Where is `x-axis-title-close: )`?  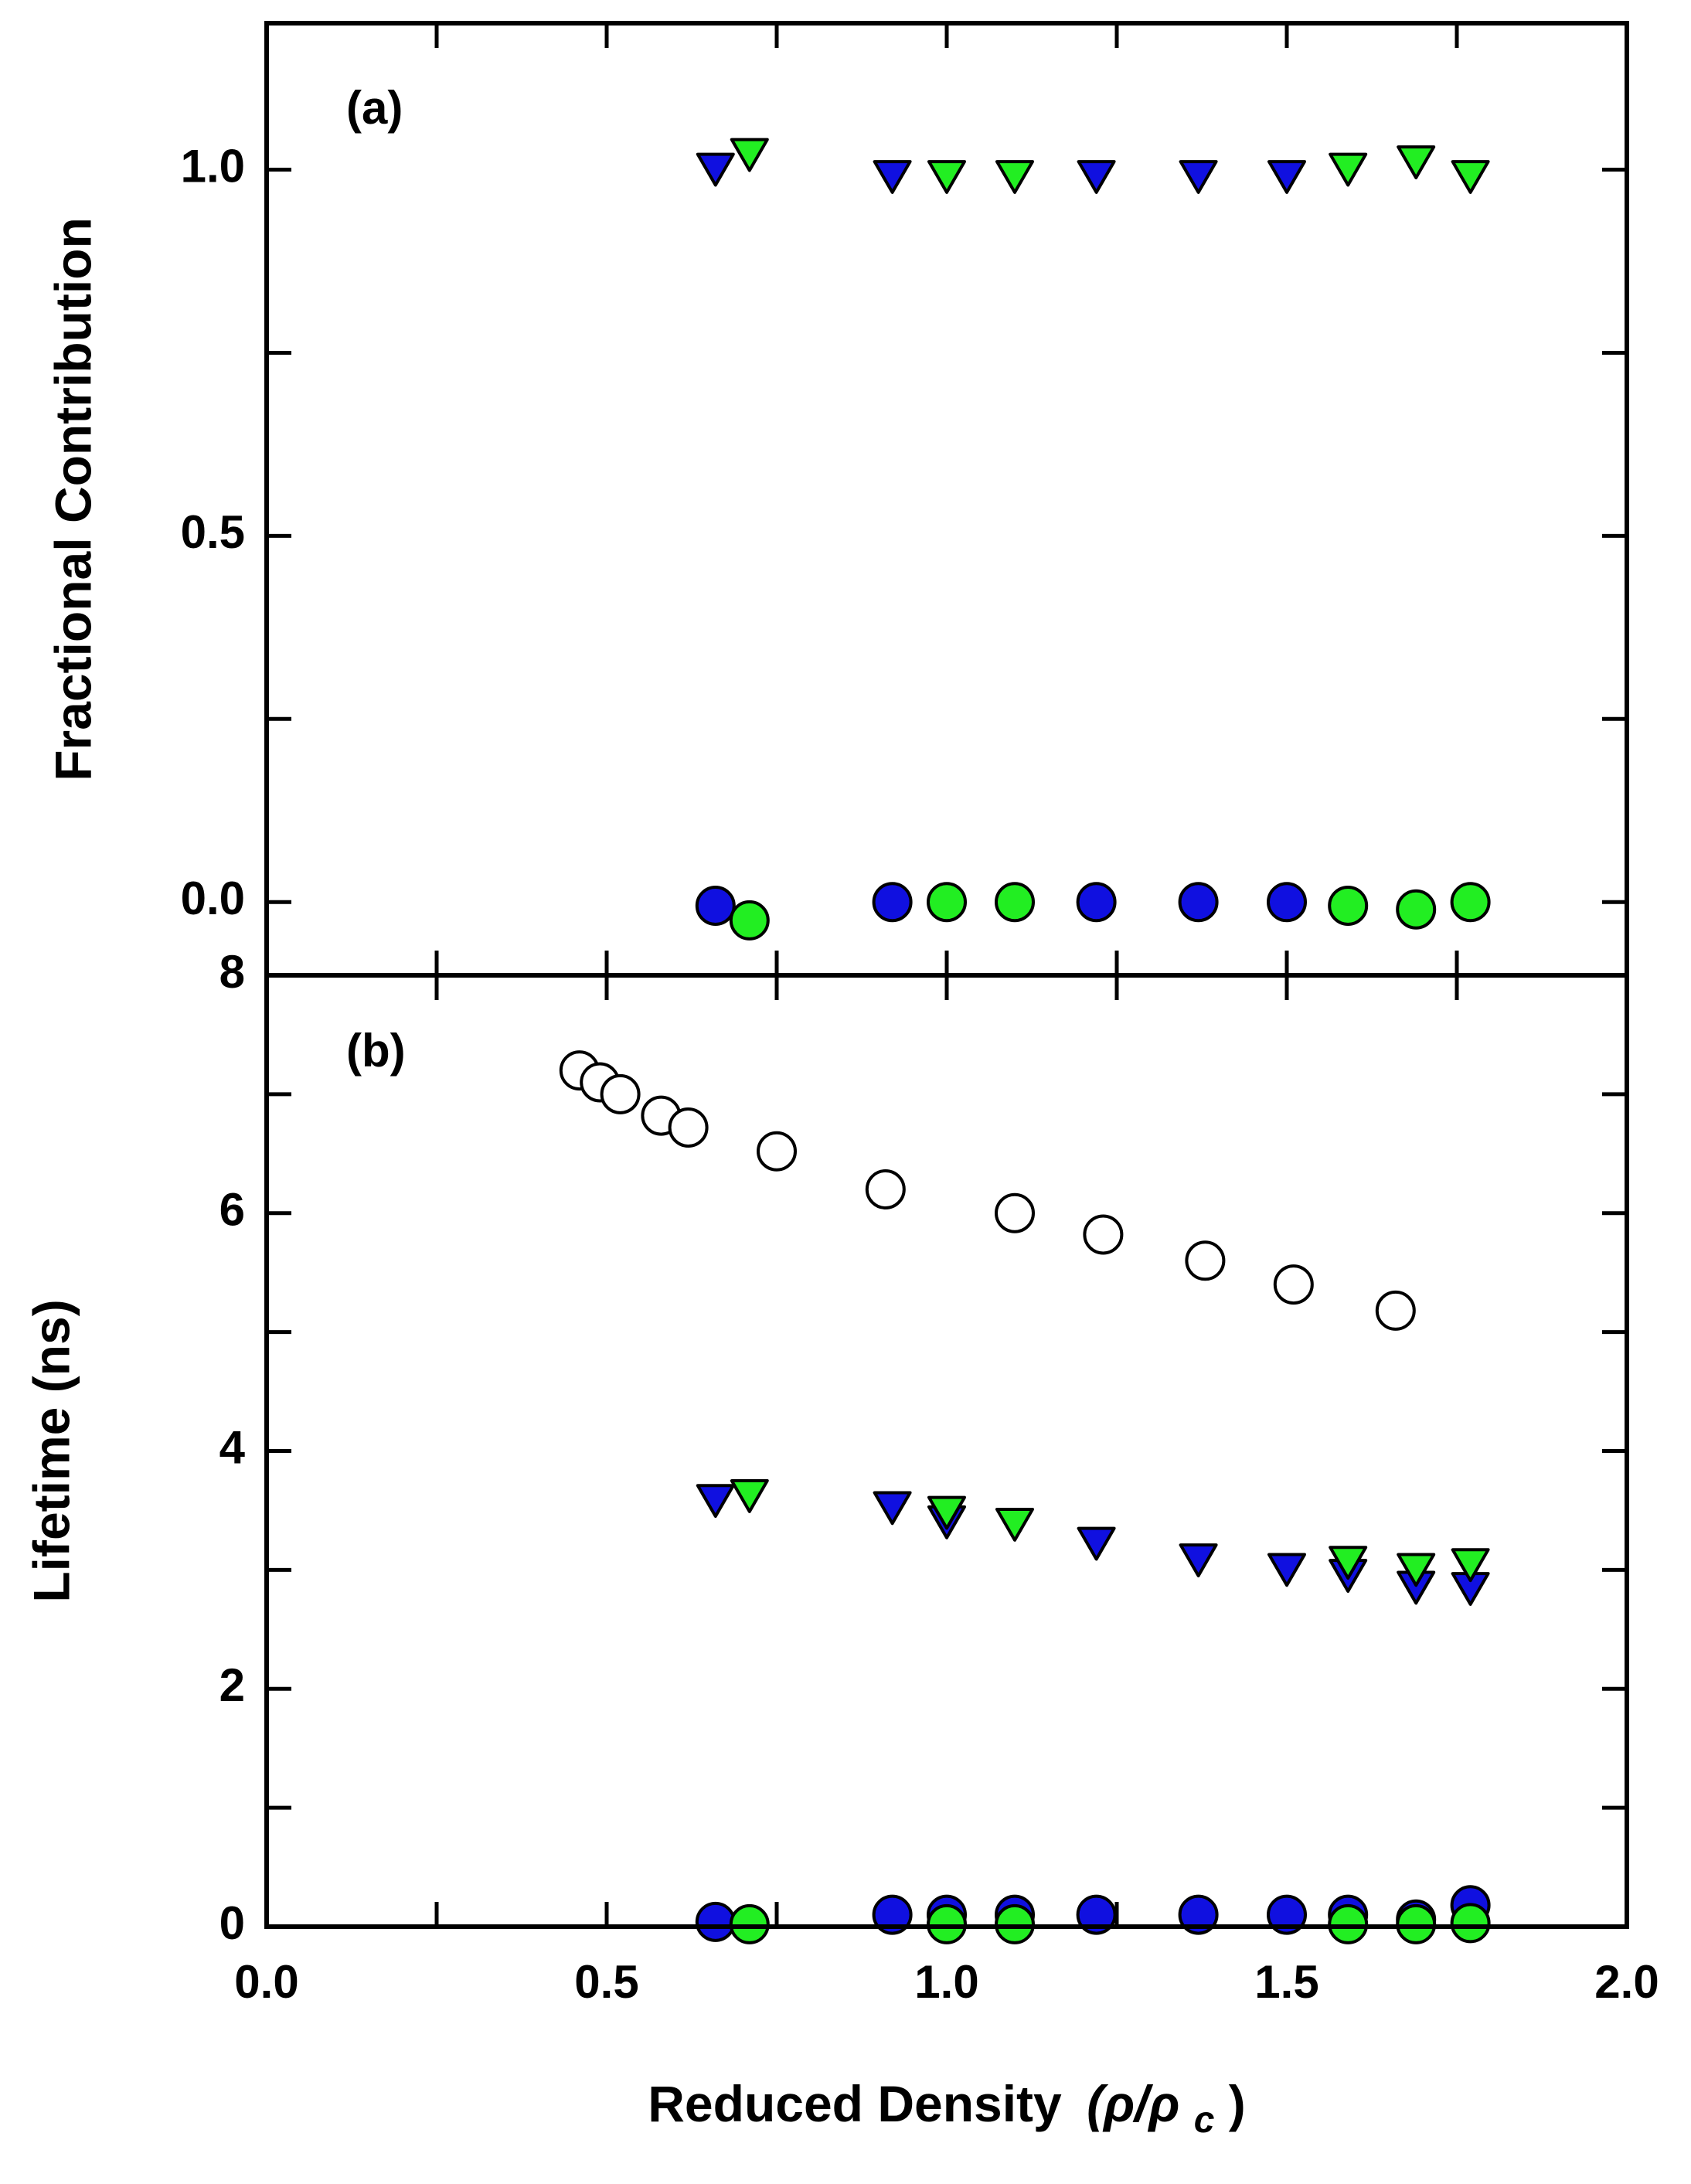 x-axis-title-close: ) is located at coordinates (1237, 2103).